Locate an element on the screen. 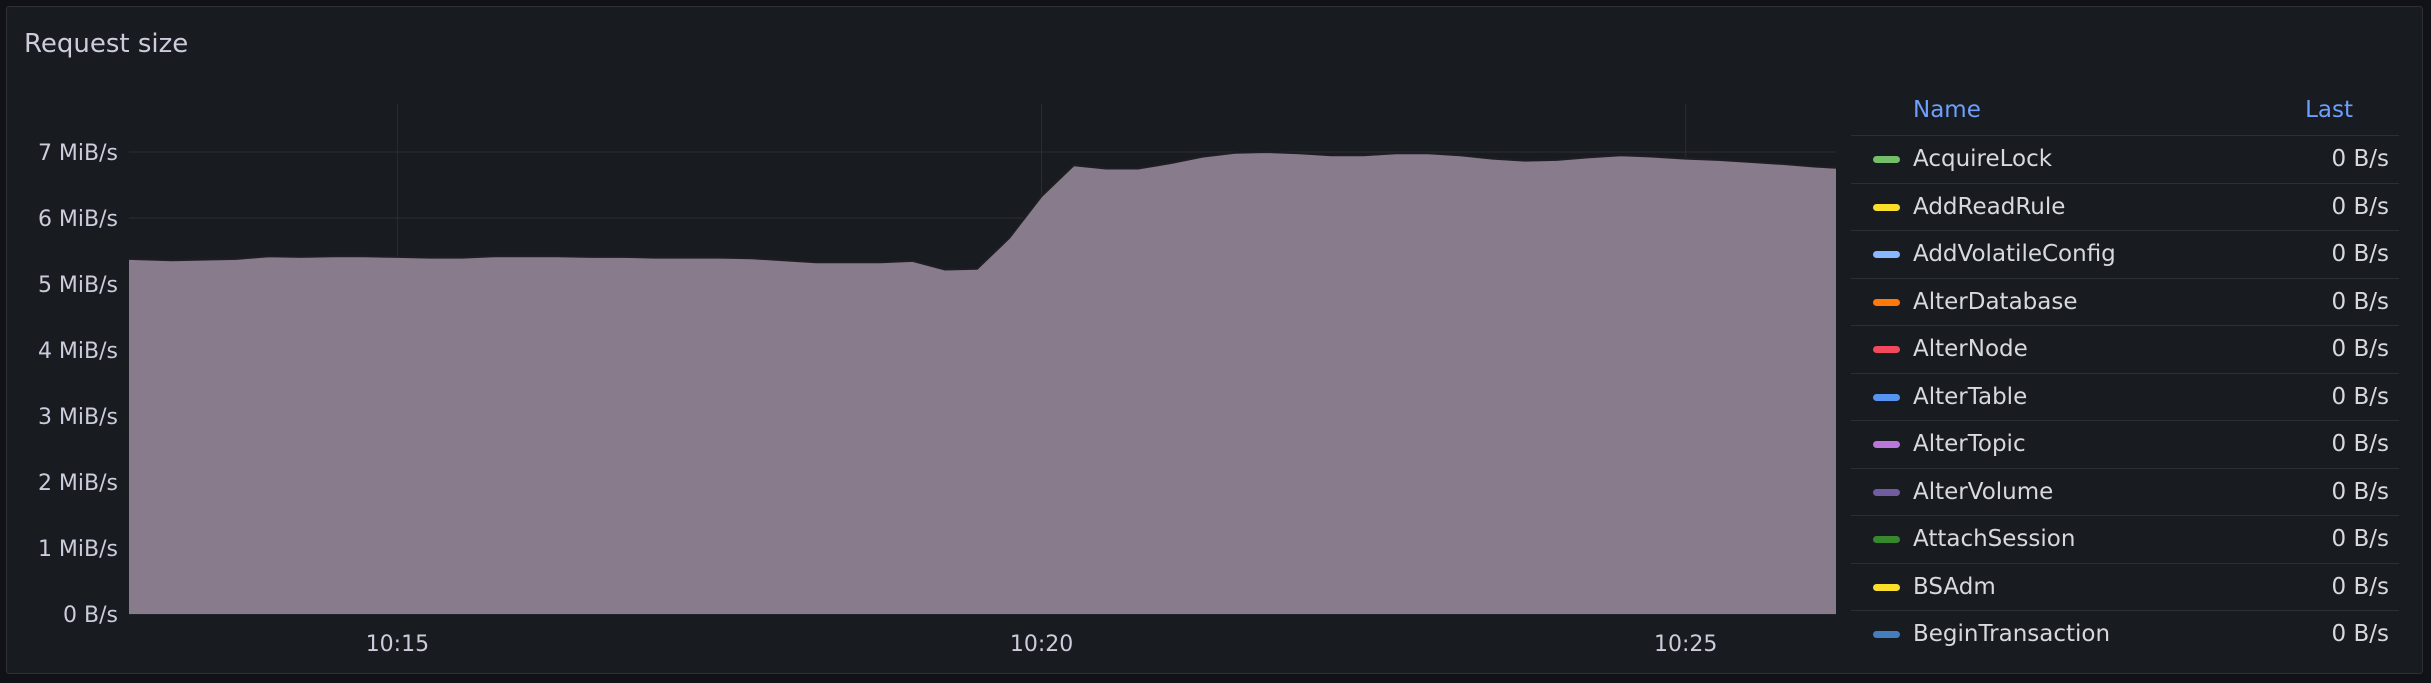 The height and width of the screenshot is (683, 2431). x-tick-label: 10:15 is located at coordinates (397, 644).